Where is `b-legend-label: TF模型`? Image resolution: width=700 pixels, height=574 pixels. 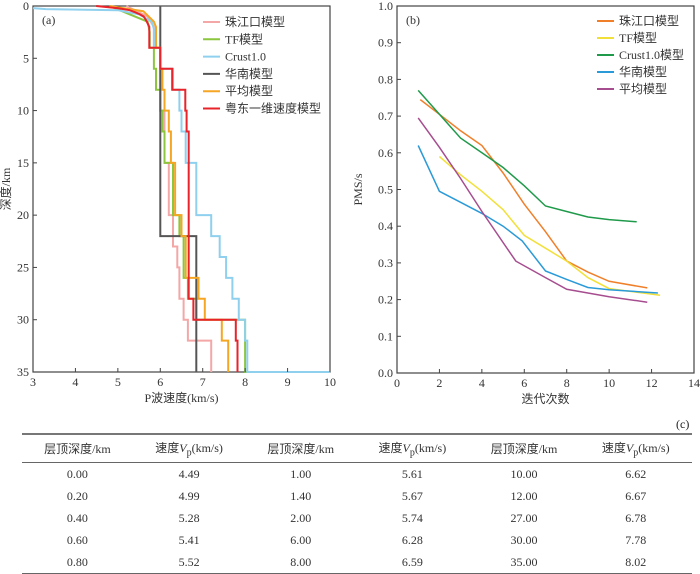 b-legend-label: TF模型 is located at coordinates (638, 38).